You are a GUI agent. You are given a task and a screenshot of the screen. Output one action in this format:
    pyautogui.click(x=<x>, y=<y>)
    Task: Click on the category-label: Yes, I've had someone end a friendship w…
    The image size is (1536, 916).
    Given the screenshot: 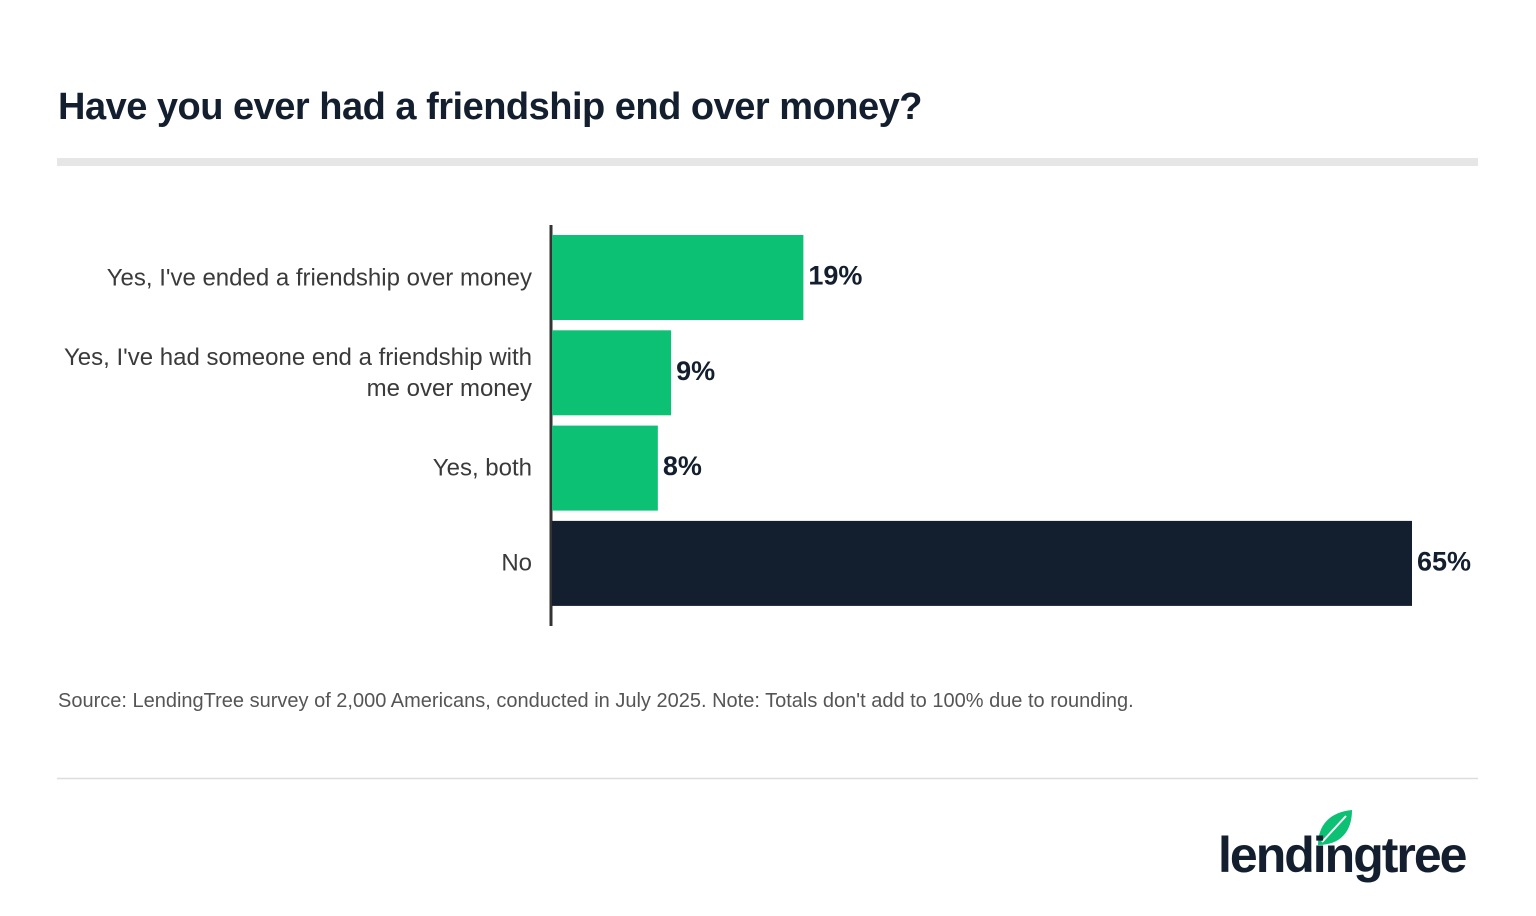 What is the action you would take?
    pyautogui.click(x=298, y=372)
    